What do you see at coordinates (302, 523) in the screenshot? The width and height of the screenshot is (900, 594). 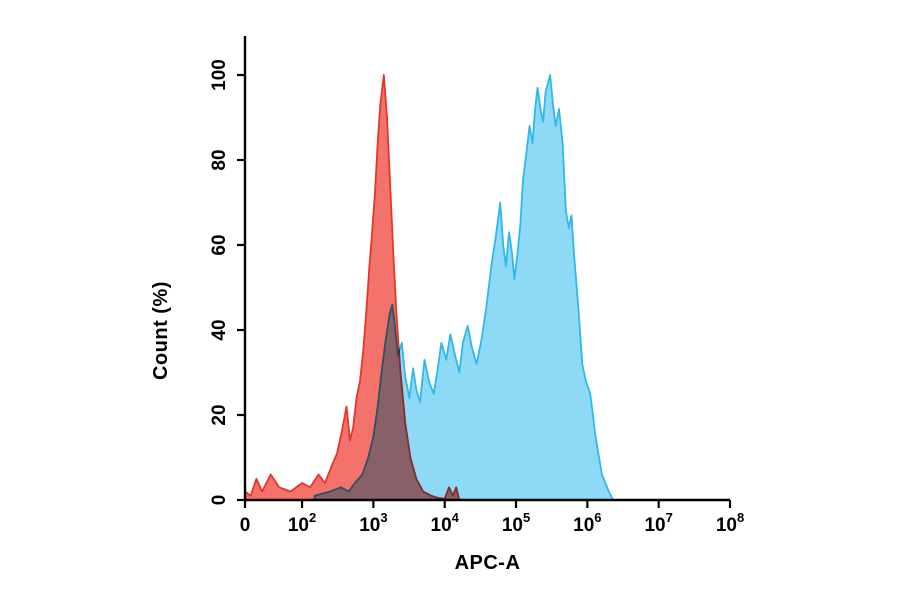 I see `x-tick-label: 10²` at bounding box center [302, 523].